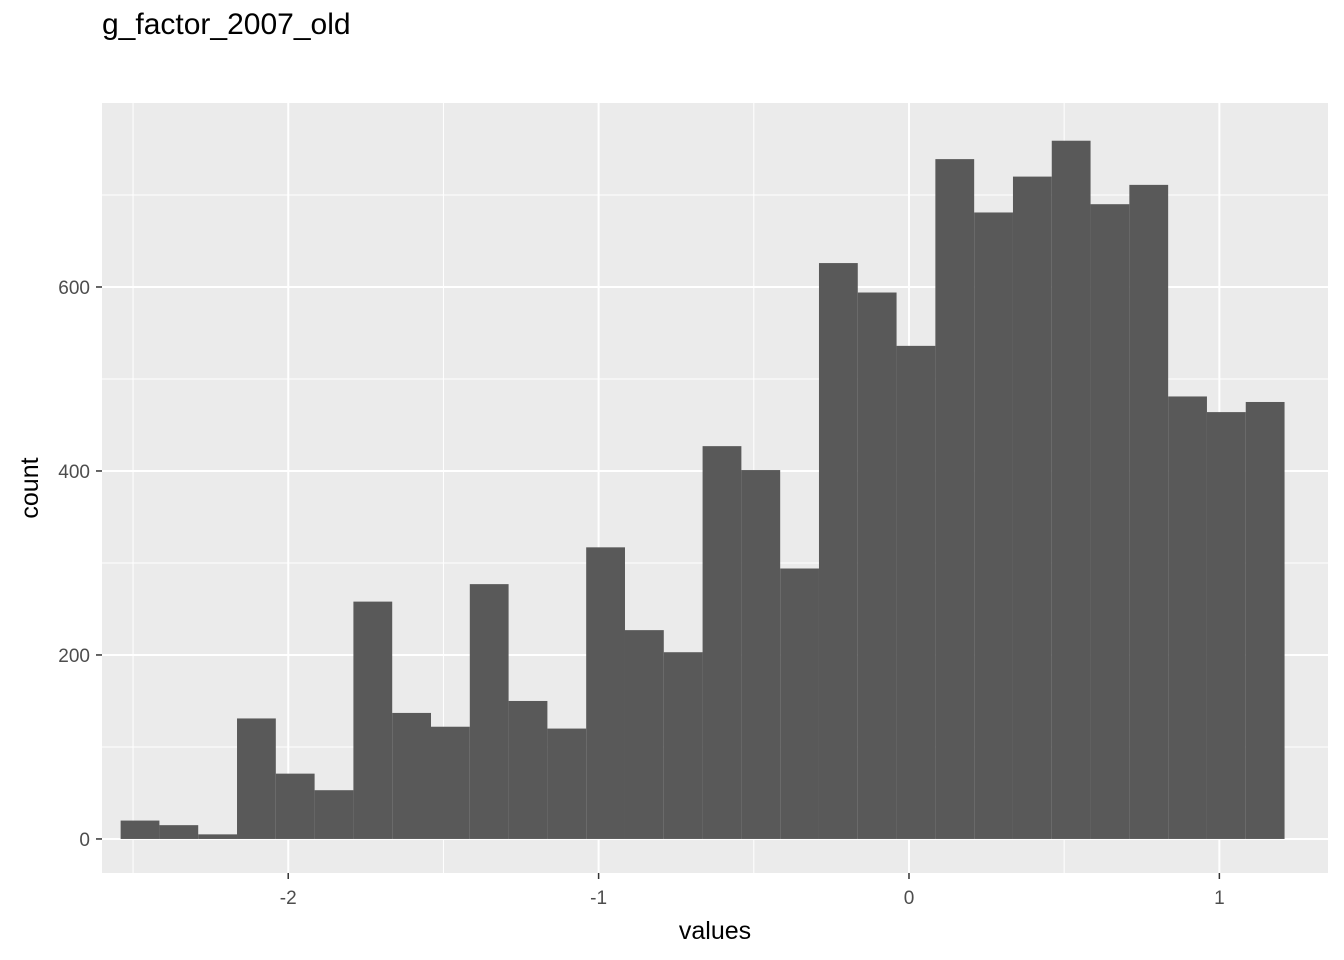 The width and height of the screenshot is (1344, 960). What do you see at coordinates (752, 891) in the screenshot?
I see `x-axis: -2 -1 0 1` at bounding box center [752, 891].